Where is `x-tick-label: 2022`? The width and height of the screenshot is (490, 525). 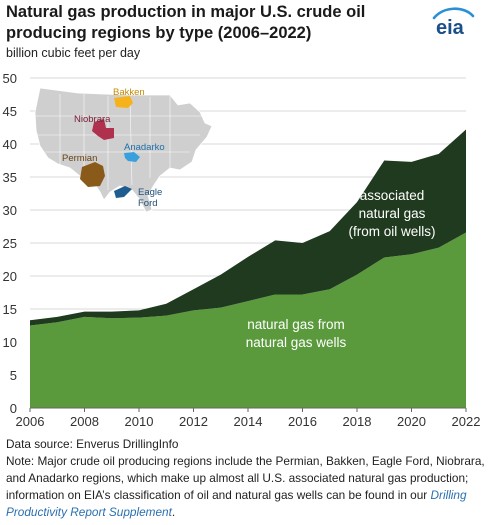 x-tick-label: 2022 is located at coordinates (466, 421).